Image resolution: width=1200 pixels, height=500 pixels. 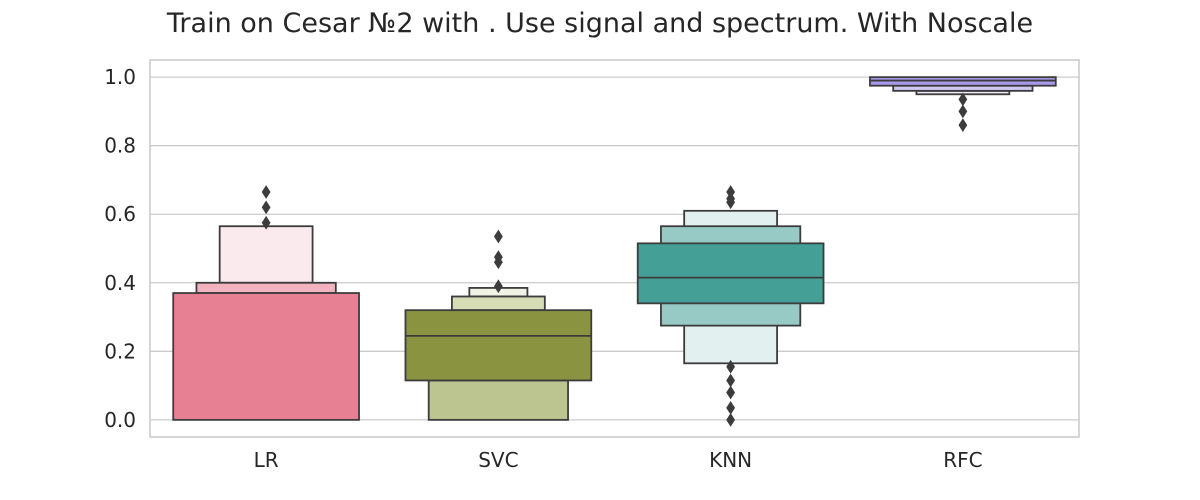 What do you see at coordinates (498, 460) in the screenshot?
I see `x-tick-label: SVC` at bounding box center [498, 460].